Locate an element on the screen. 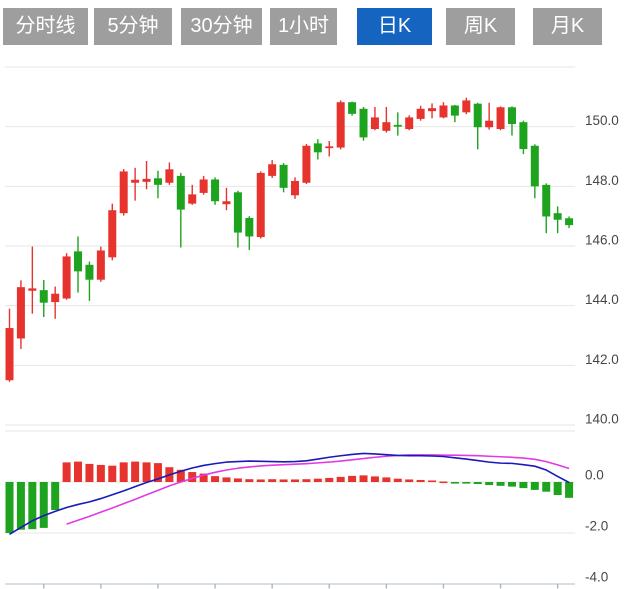 The width and height of the screenshot is (633, 589). tab-1hour: 1小时 is located at coordinates (303, 26).